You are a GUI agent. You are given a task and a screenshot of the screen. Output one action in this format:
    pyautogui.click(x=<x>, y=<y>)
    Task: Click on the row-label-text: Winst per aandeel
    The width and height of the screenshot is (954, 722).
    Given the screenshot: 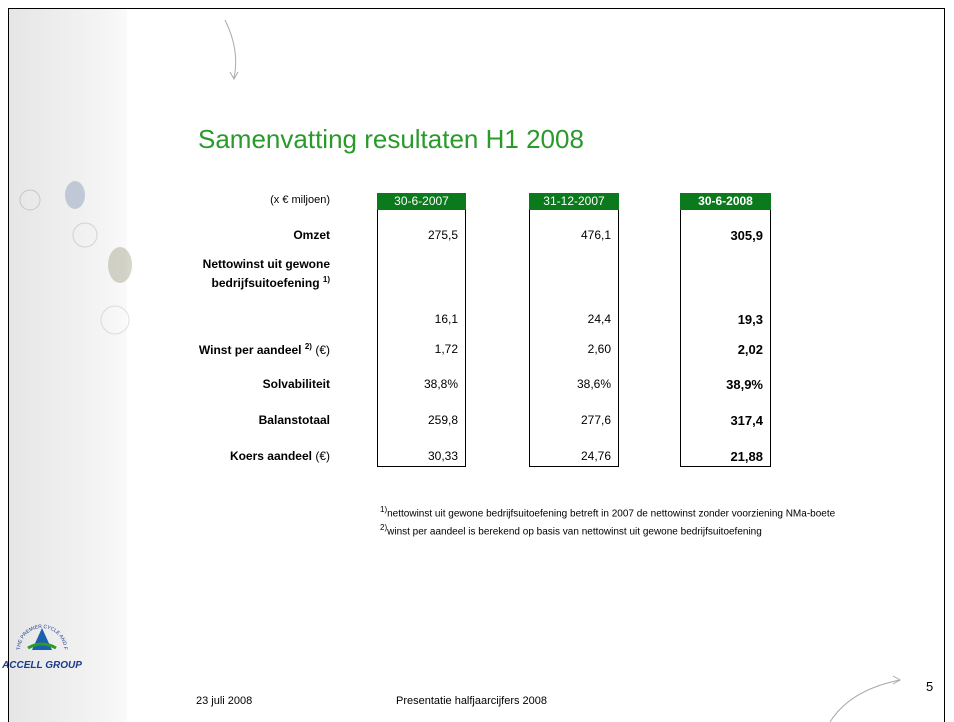 What is the action you would take?
    pyautogui.click(x=250, y=350)
    